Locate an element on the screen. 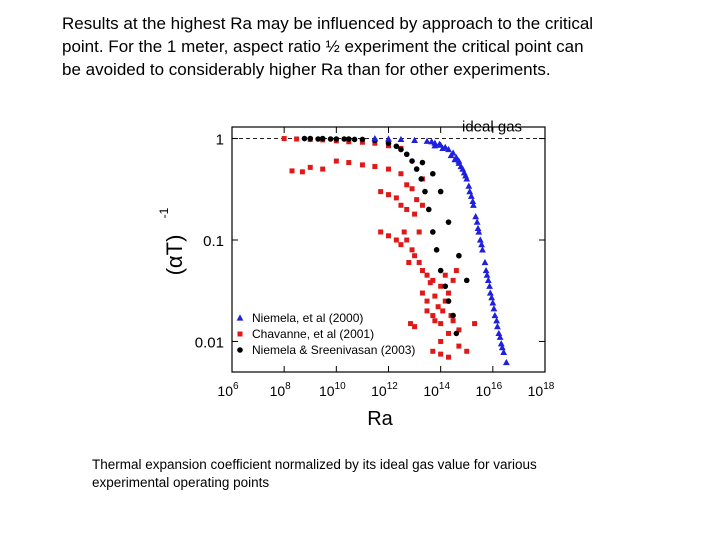 Image resolution: width=720 pixels, height=540 pixels. legend-entry: Niemela, et al (2000) is located at coordinates (307, 318).